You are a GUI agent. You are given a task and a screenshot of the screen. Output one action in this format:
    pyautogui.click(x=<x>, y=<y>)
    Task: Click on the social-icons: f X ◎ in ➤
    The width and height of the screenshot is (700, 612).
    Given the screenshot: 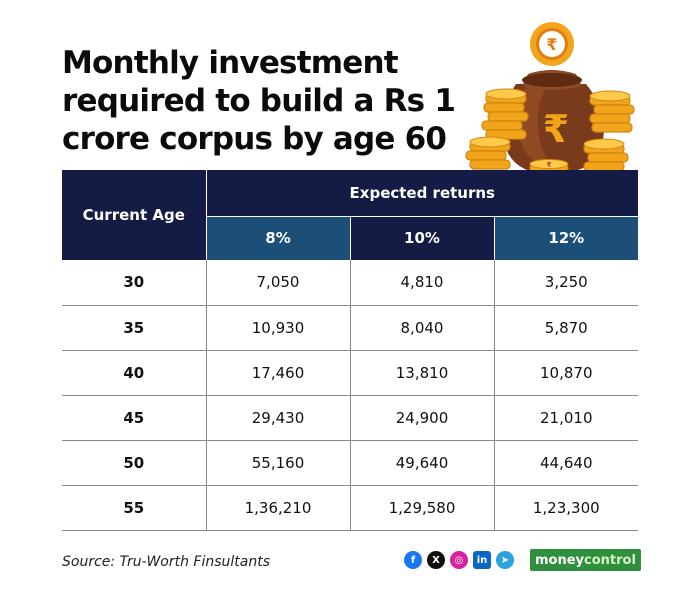 What is the action you would take?
    pyautogui.click(x=459, y=560)
    